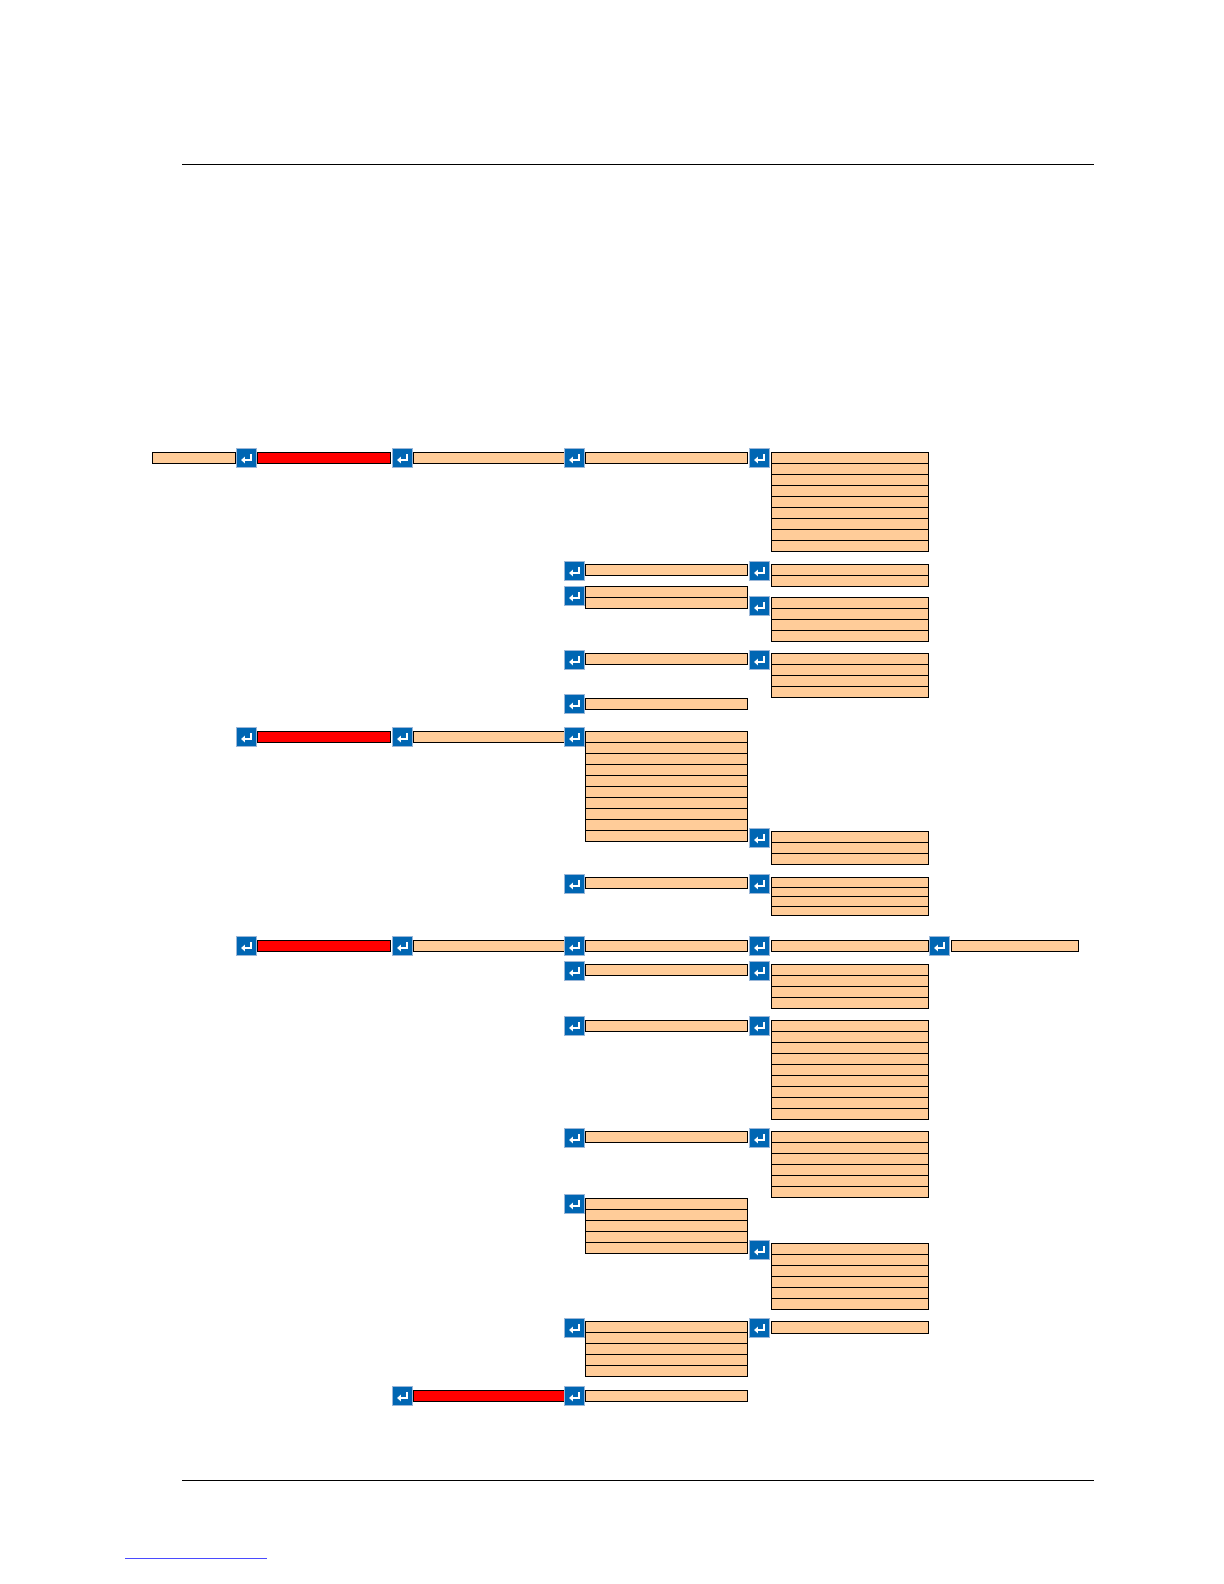 The image size is (1224, 1584). I want to click on menu-level2-selected, so click(489, 1396).